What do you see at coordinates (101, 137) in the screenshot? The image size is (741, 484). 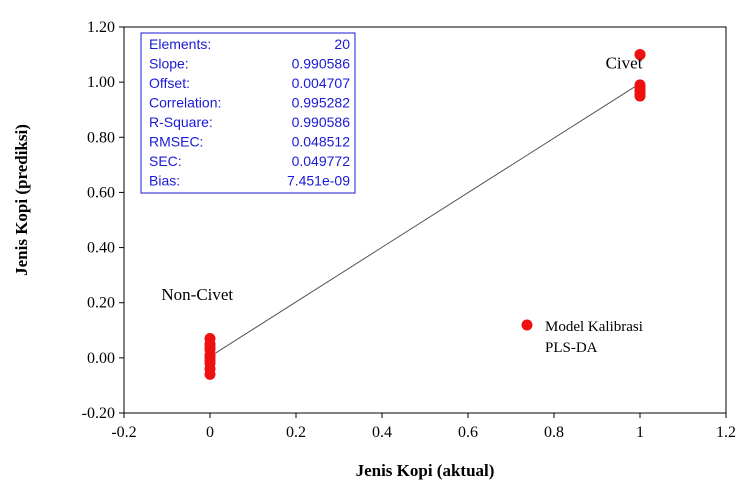 I see `y-tick-label: 0.80` at bounding box center [101, 137].